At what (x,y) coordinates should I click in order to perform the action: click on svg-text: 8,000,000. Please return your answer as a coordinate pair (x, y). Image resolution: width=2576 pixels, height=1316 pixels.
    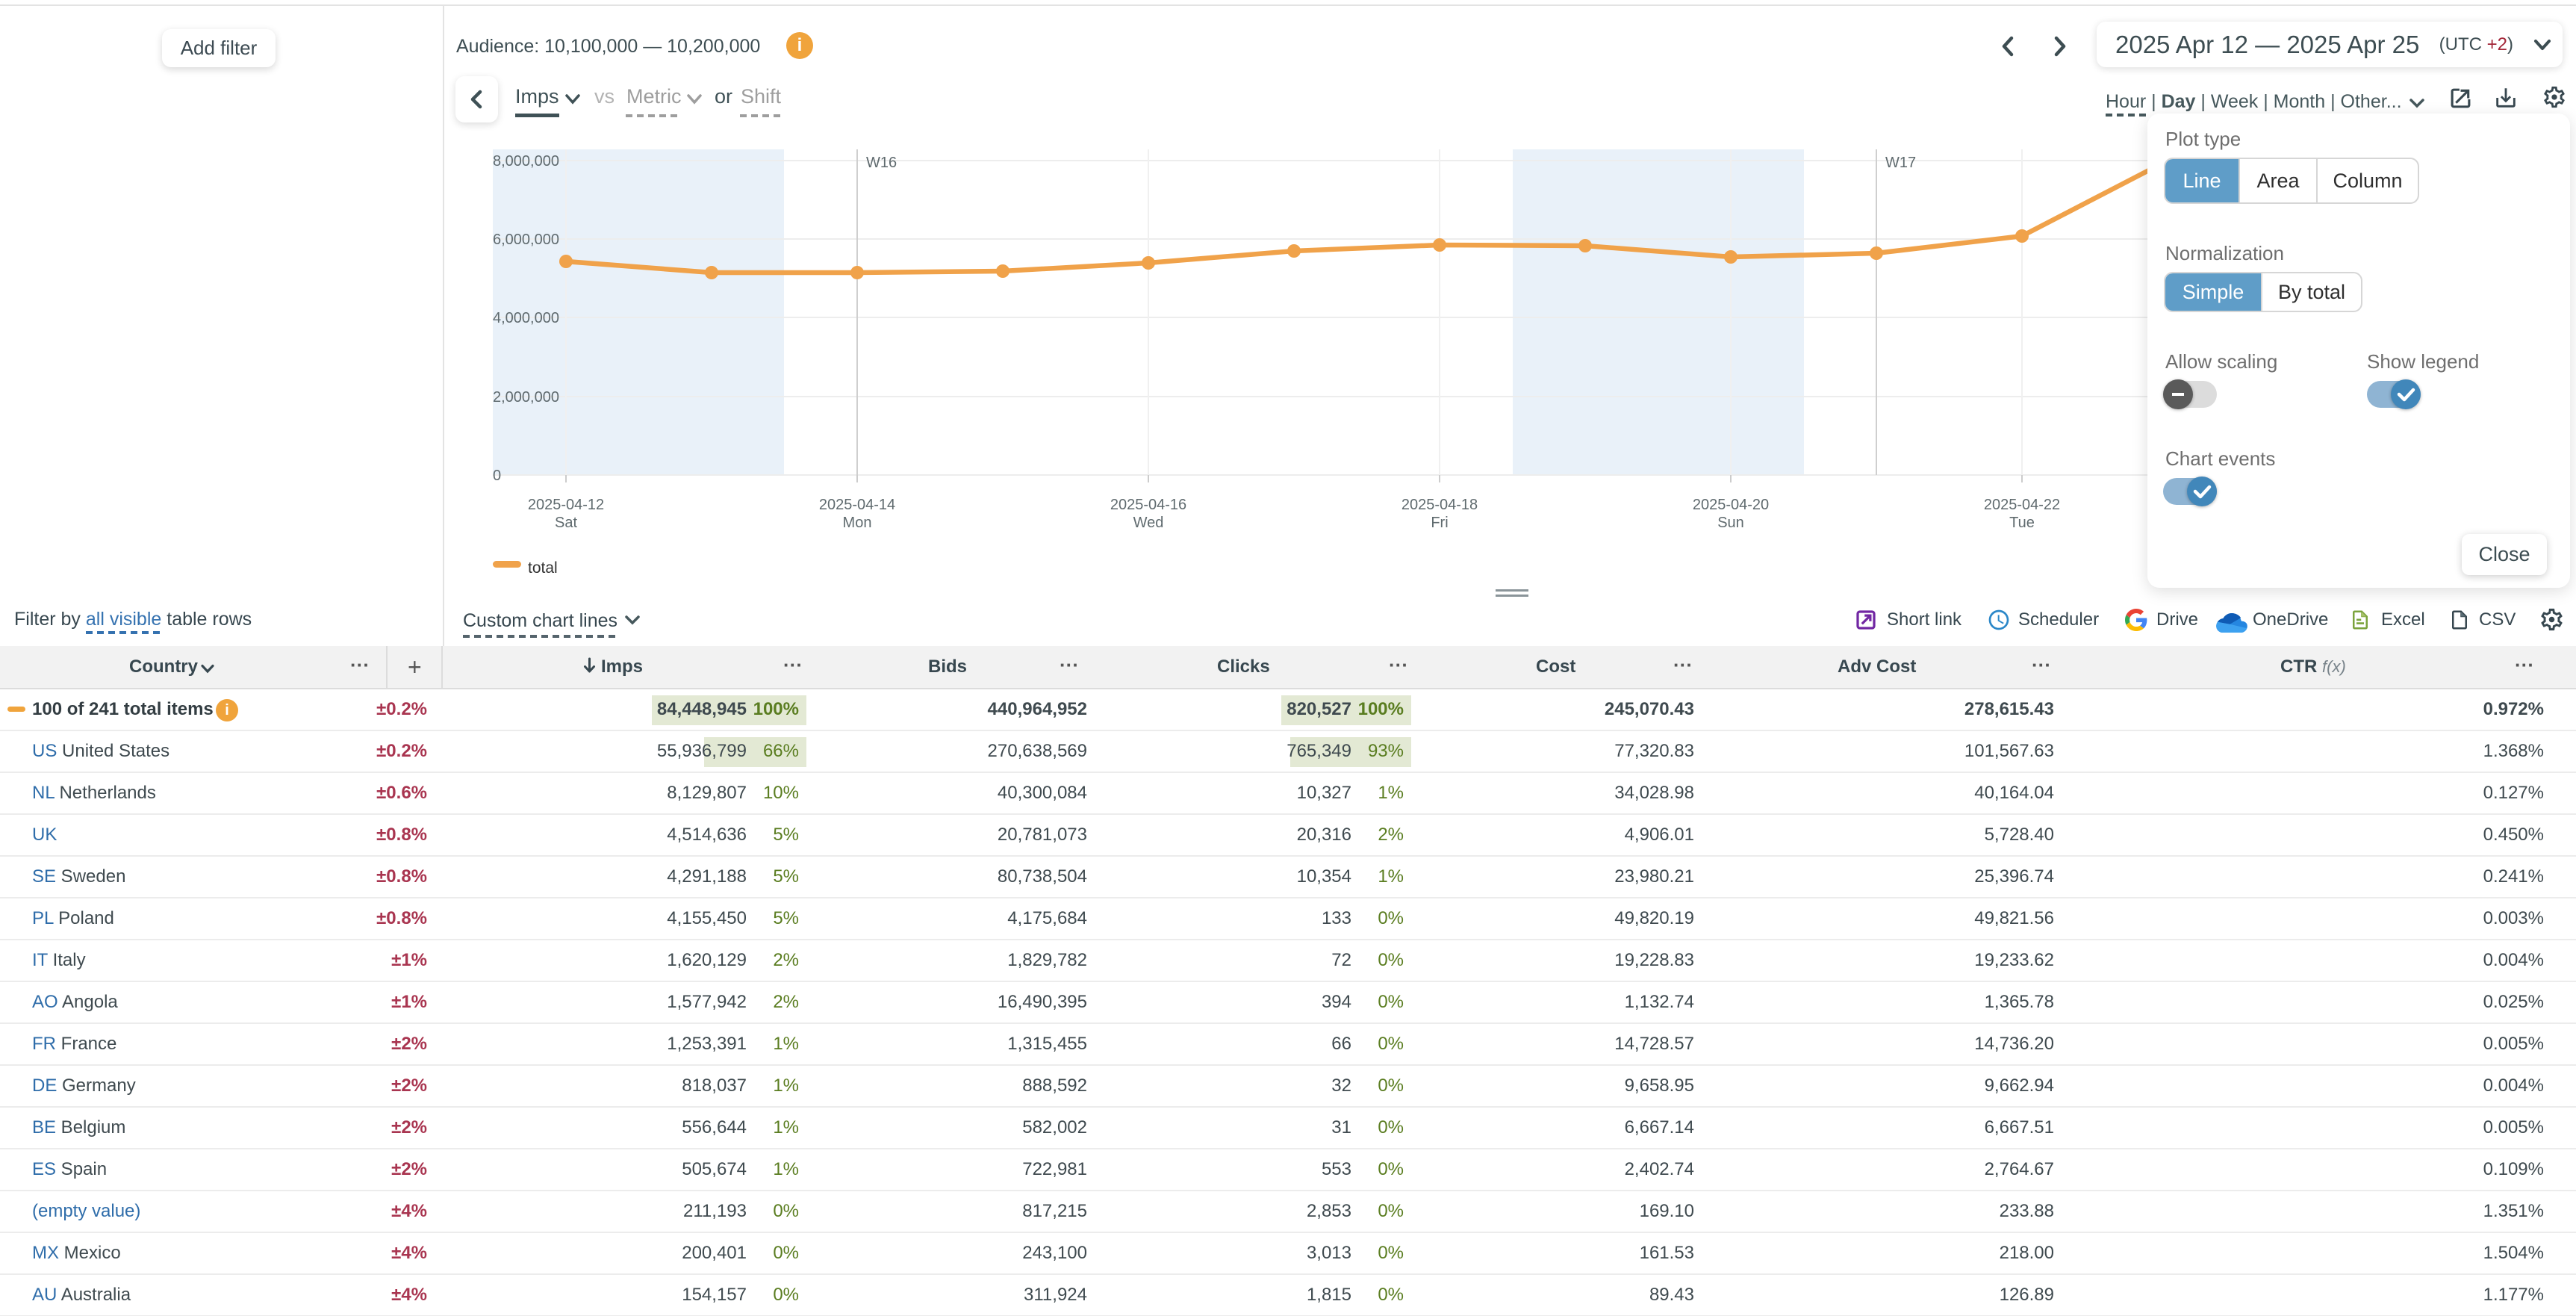
    Looking at the image, I should click on (526, 161).